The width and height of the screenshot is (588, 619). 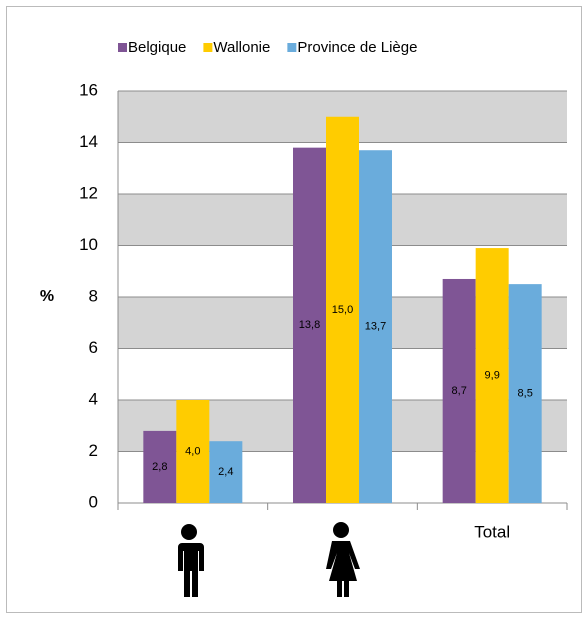 I want to click on y-tick-label: 0, so click(x=93, y=501).